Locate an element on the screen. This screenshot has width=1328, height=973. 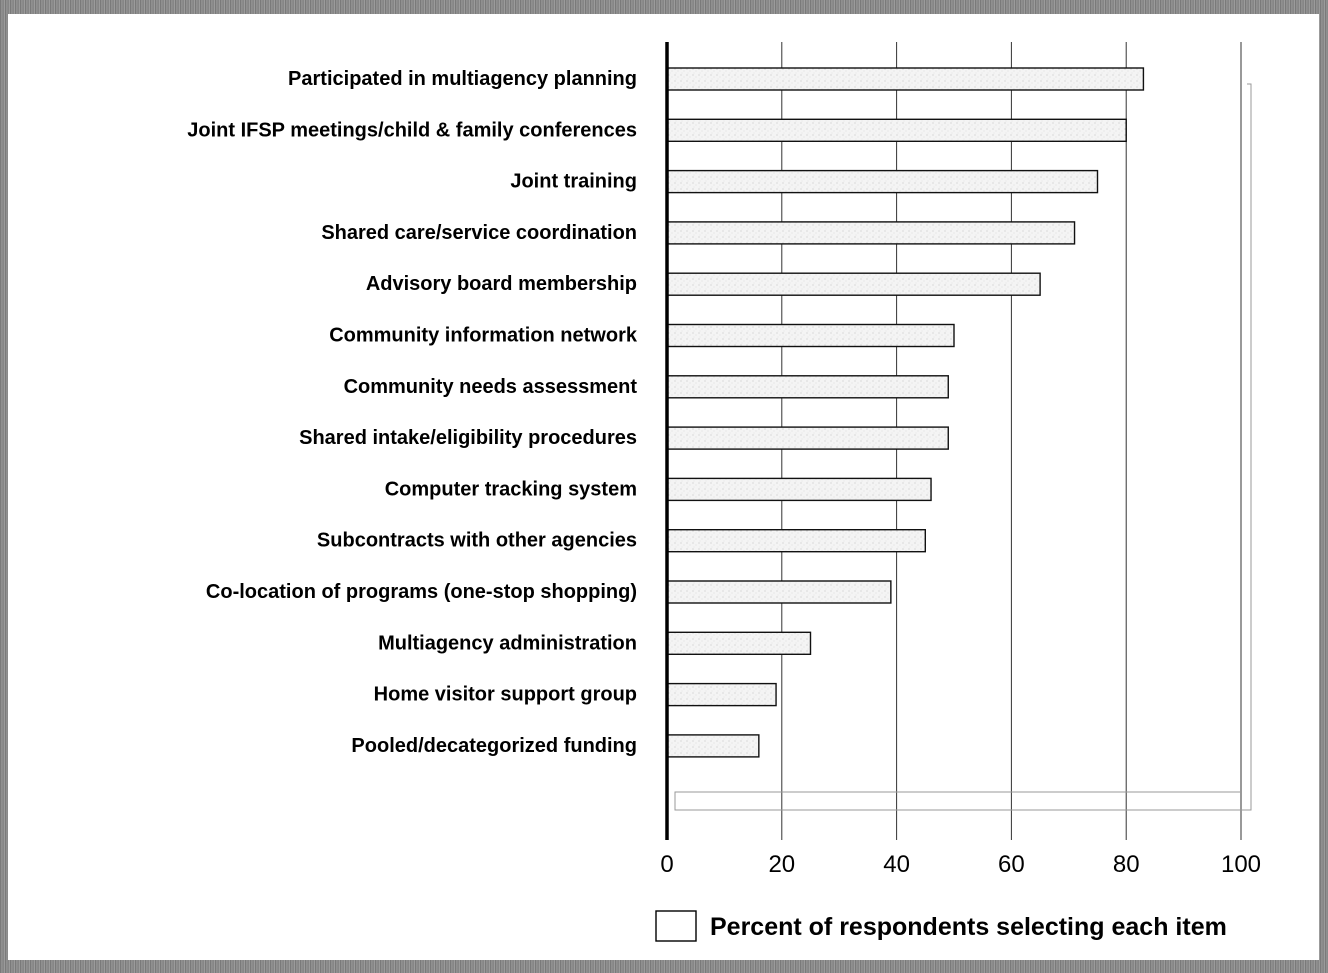
x-tick-label: 80 is located at coordinates (1126, 864).